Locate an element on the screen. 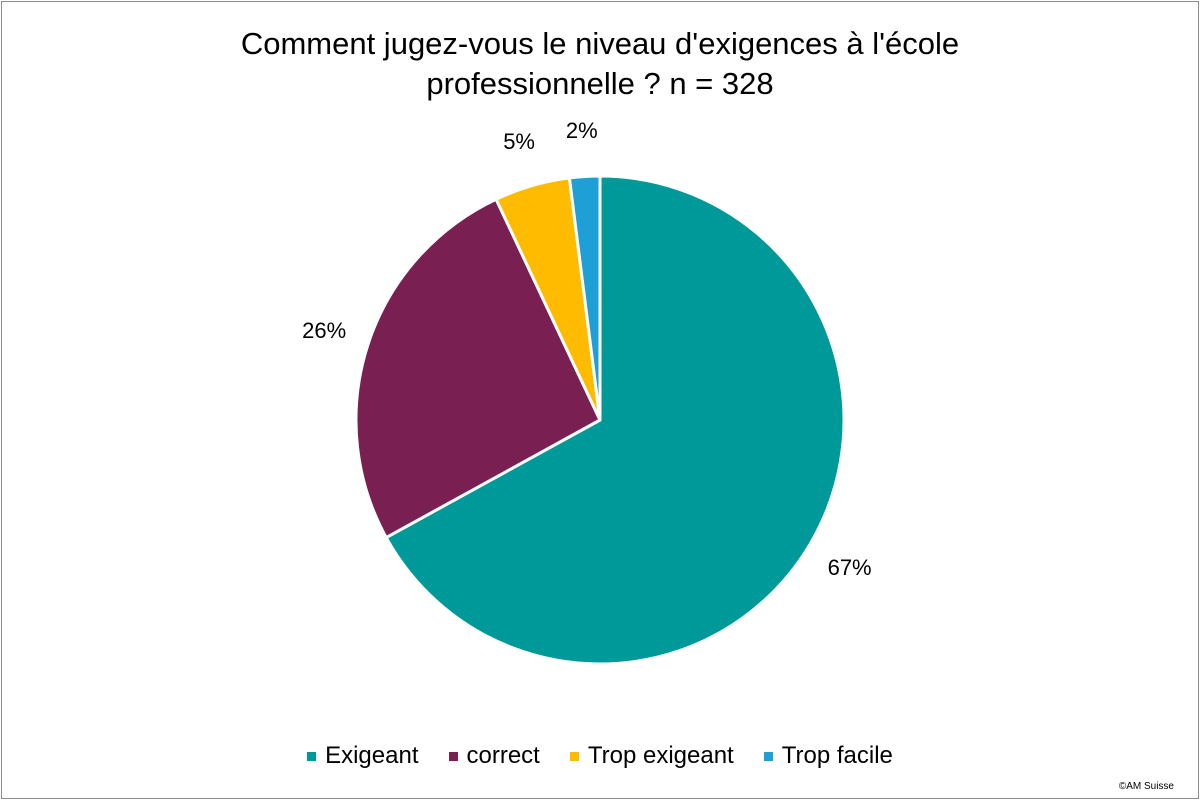 The height and width of the screenshot is (800, 1200). pie-slice-correct is located at coordinates (478, 368).